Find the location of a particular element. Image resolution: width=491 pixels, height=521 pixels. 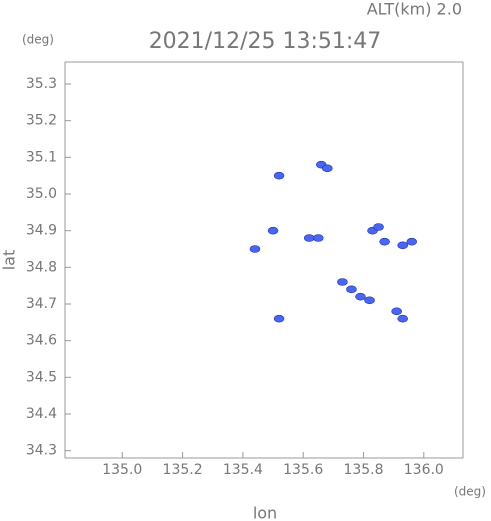

x-tick-label: 135.6 is located at coordinates (303, 470).